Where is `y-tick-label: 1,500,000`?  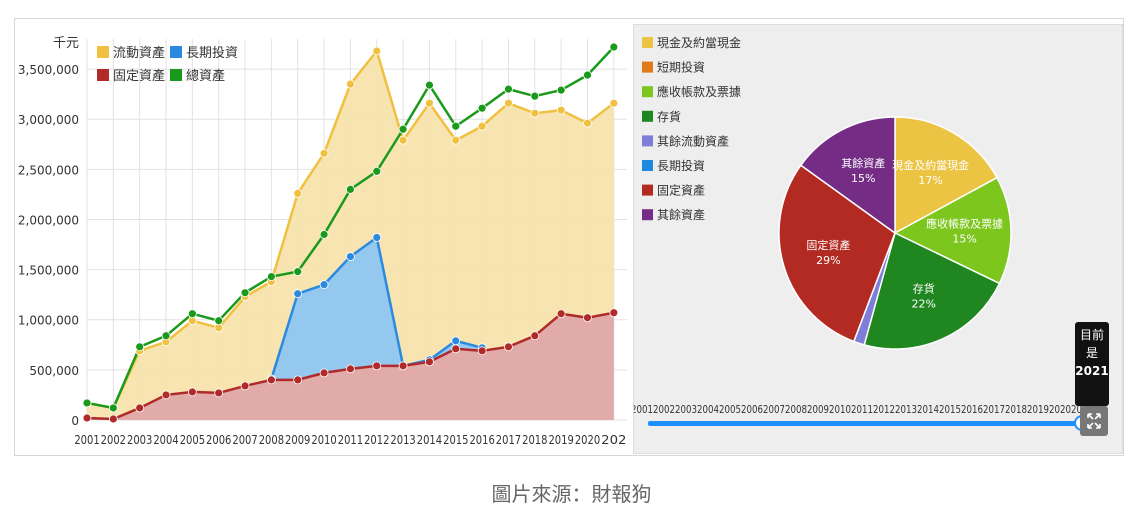
y-tick-label: 1,500,000 is located at coordinates (48, 271).